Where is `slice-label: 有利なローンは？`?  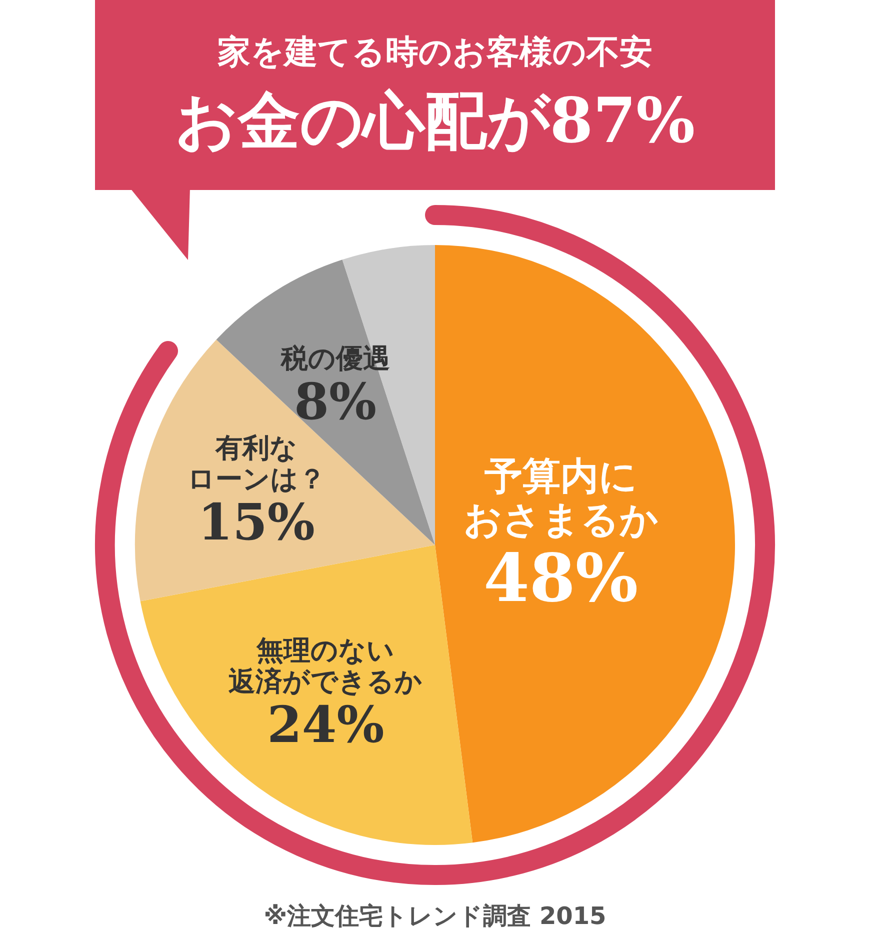
slice-label: 有利なローンは？ is located at coordinates (256, 464).